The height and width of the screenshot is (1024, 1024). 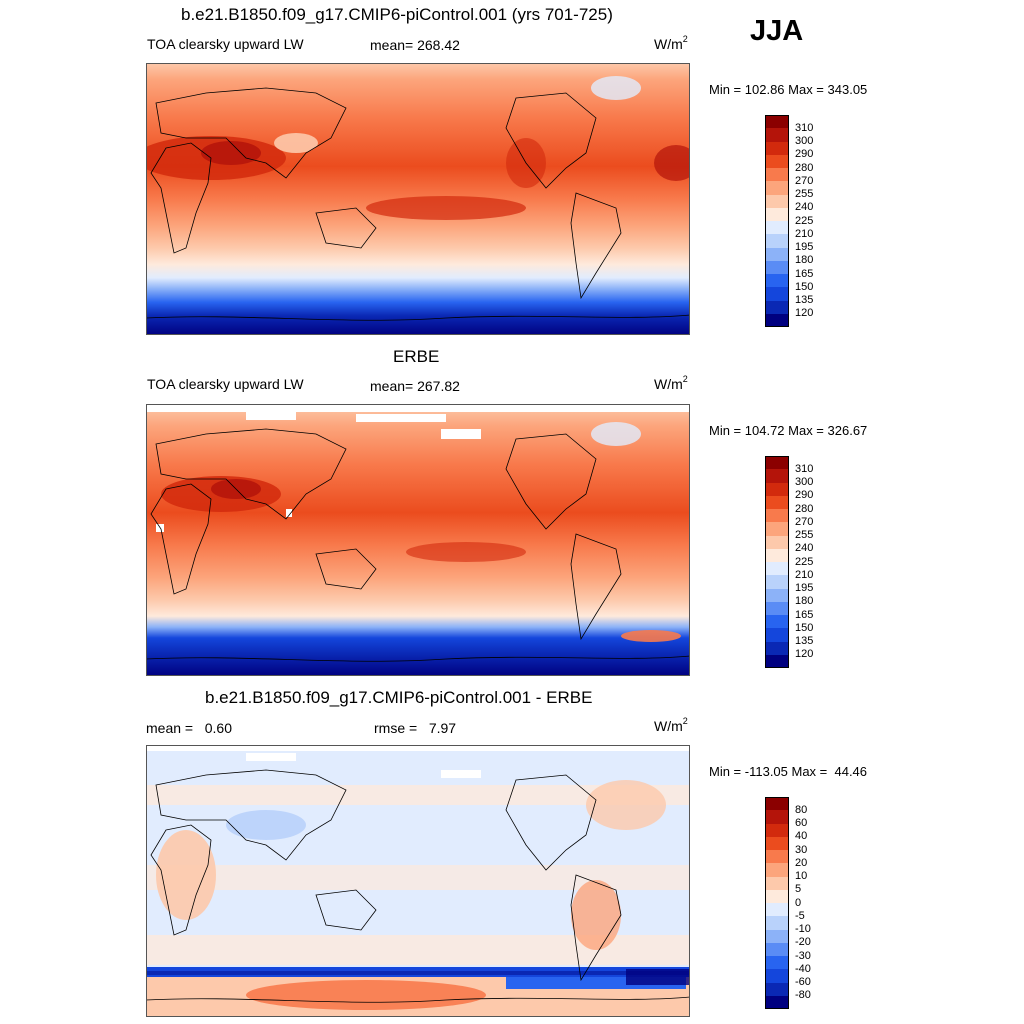 What do you see at coordinates (418, 540) in the screenshot?
I see `panel-obs-map` at bounding box center [418, 540].